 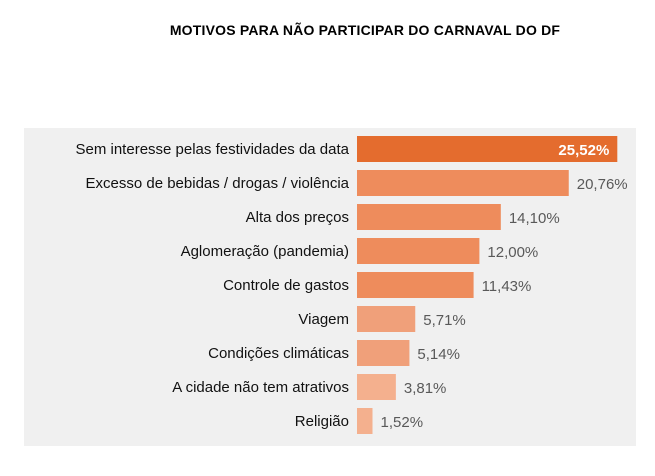 I want to click on category-label: Aglomeração (pandemia), so click(x=265, y=251).